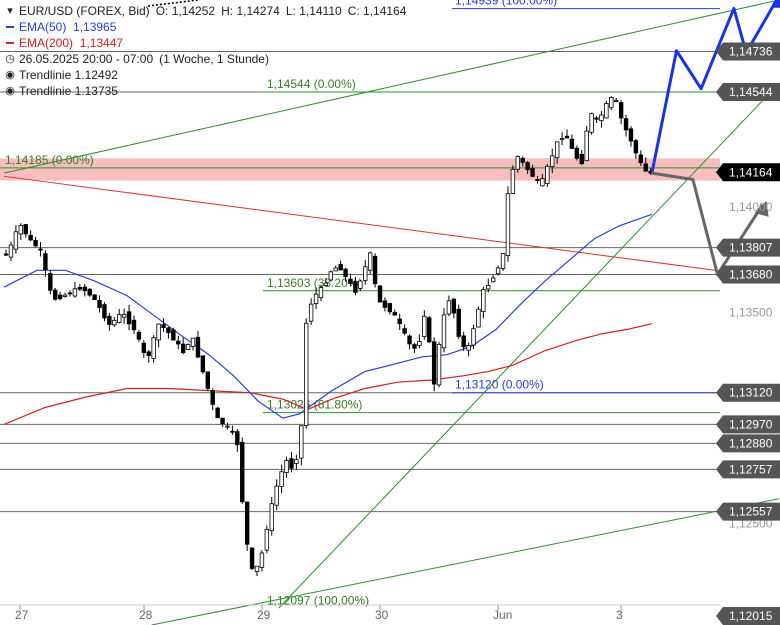 This screenshot has width=780, height=625. I want to click on symbol-name: EUR/USD (FOREX, Bid), so click(84, 11).